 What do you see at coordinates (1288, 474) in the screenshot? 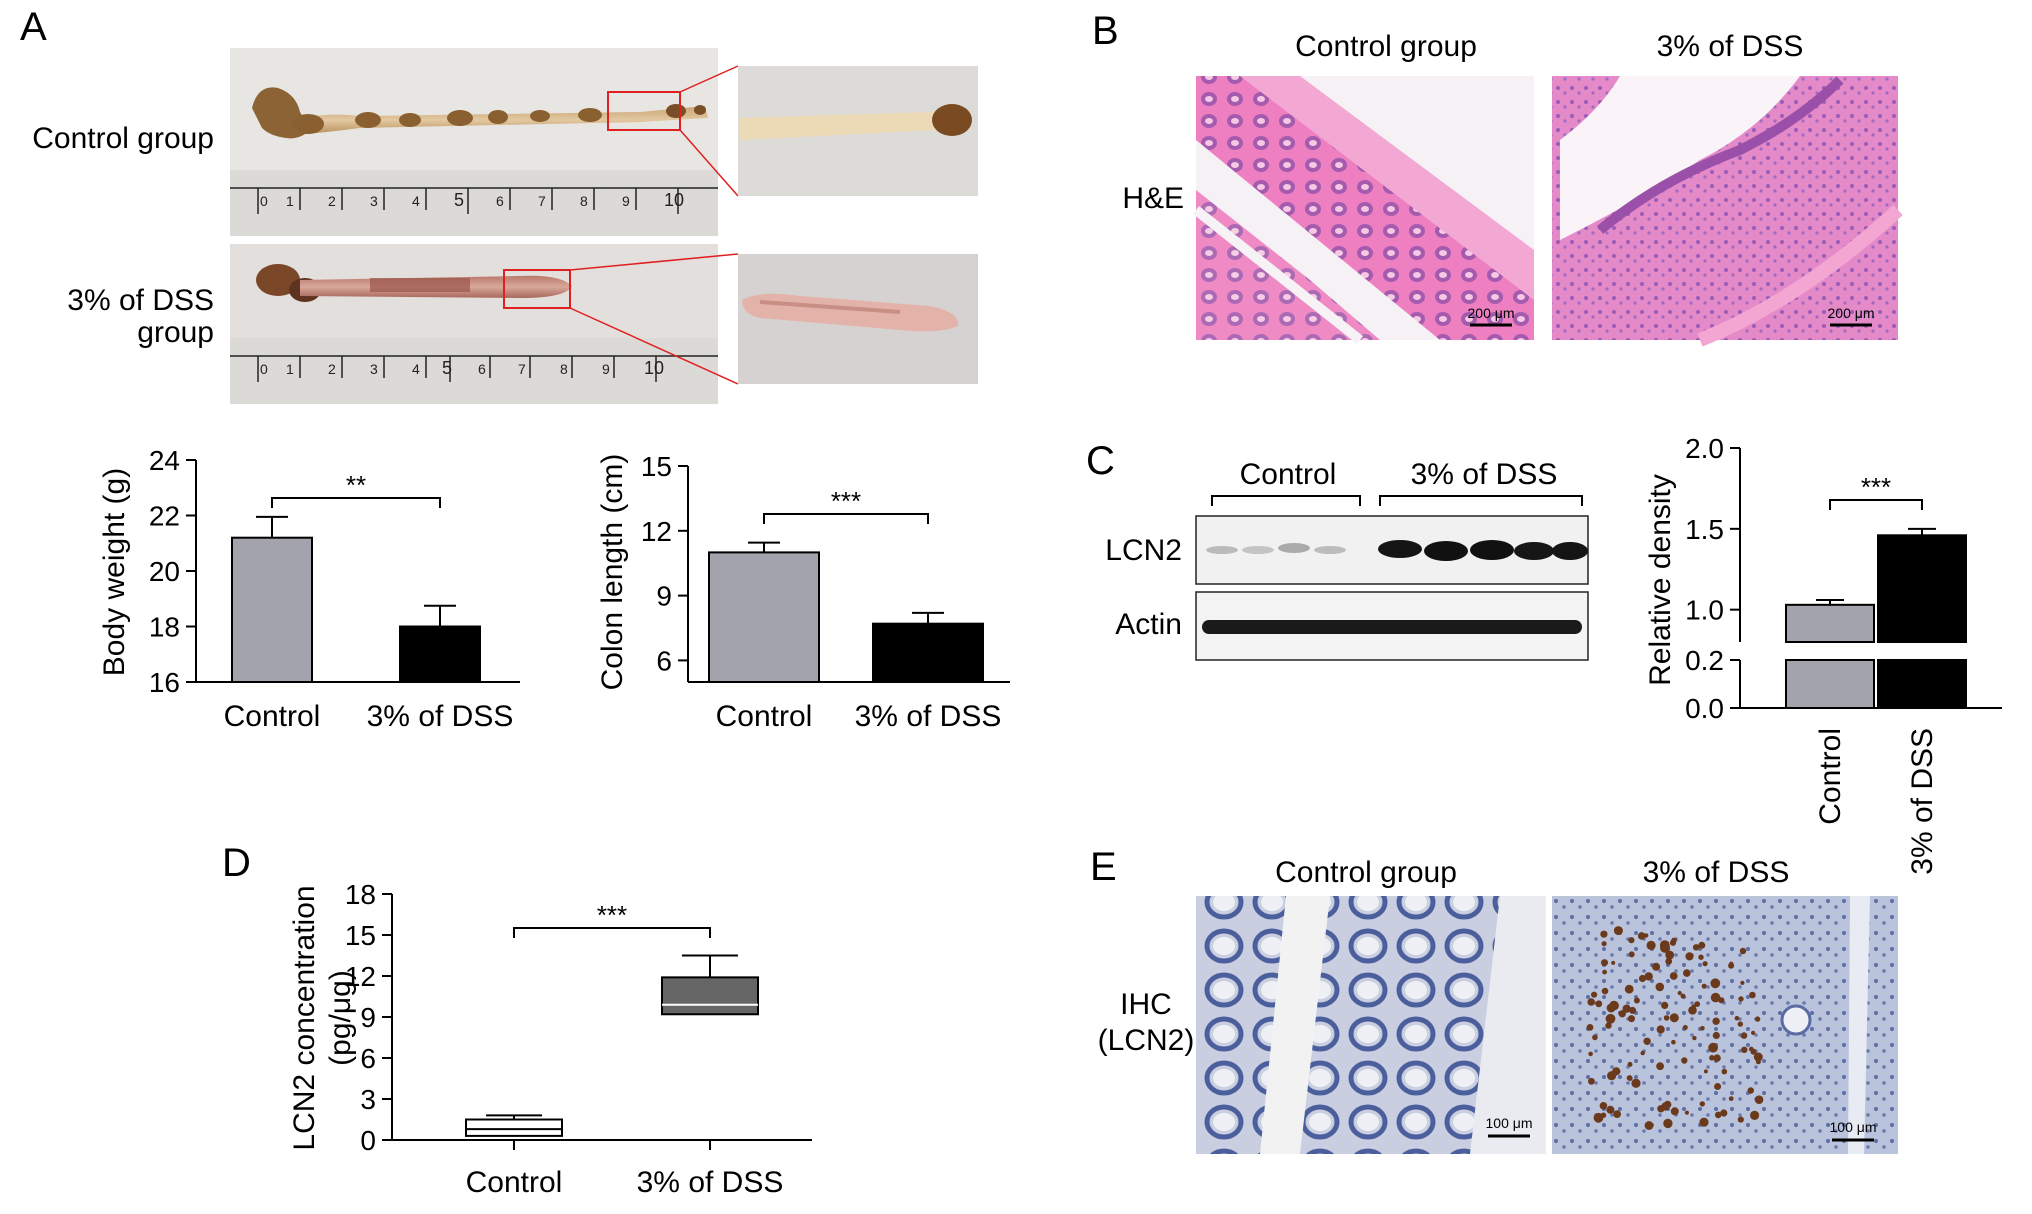
I see `blot-group-control: Control` at bounding box center [1288, 474].